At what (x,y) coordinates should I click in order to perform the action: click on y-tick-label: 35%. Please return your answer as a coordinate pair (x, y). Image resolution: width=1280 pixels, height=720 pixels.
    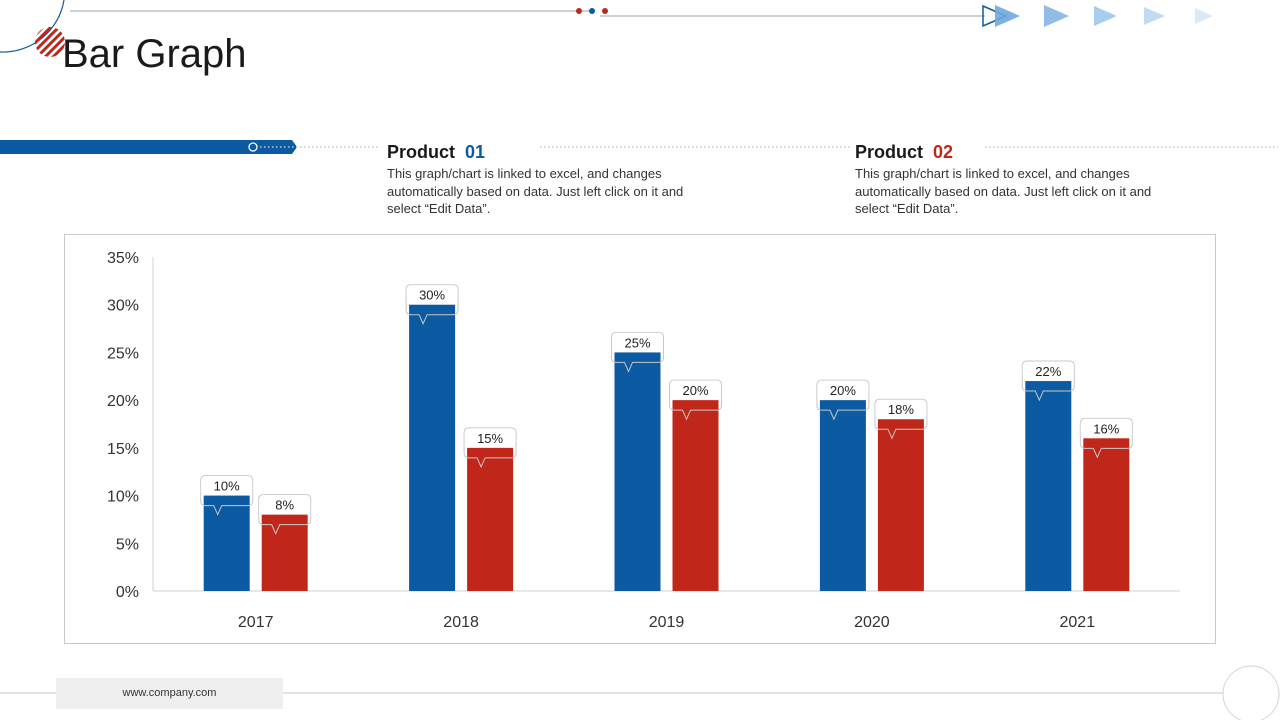
    Looking at the image, I should click on (123, 258).